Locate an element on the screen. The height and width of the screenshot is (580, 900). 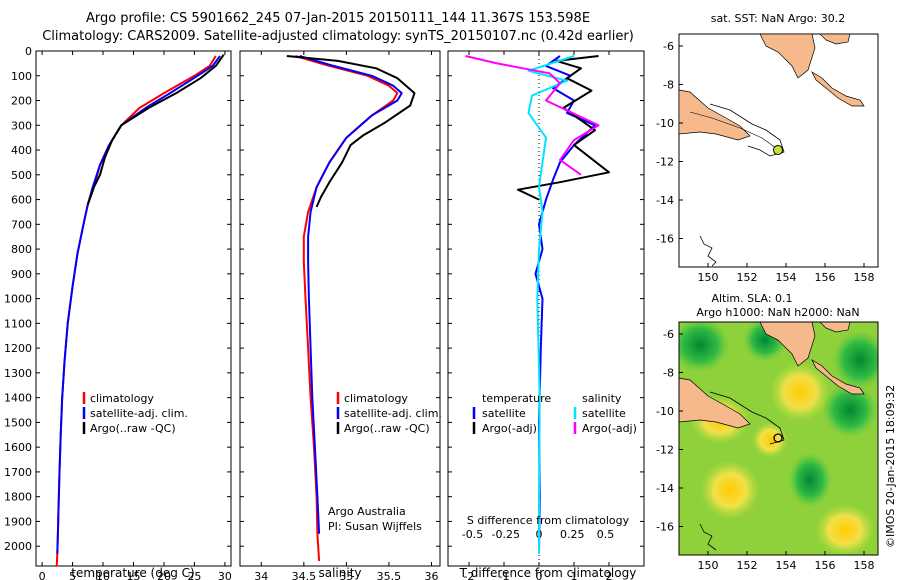
sla-map-title-1: Altim. SLA: 0.1 is located at coordinates (751, 298).